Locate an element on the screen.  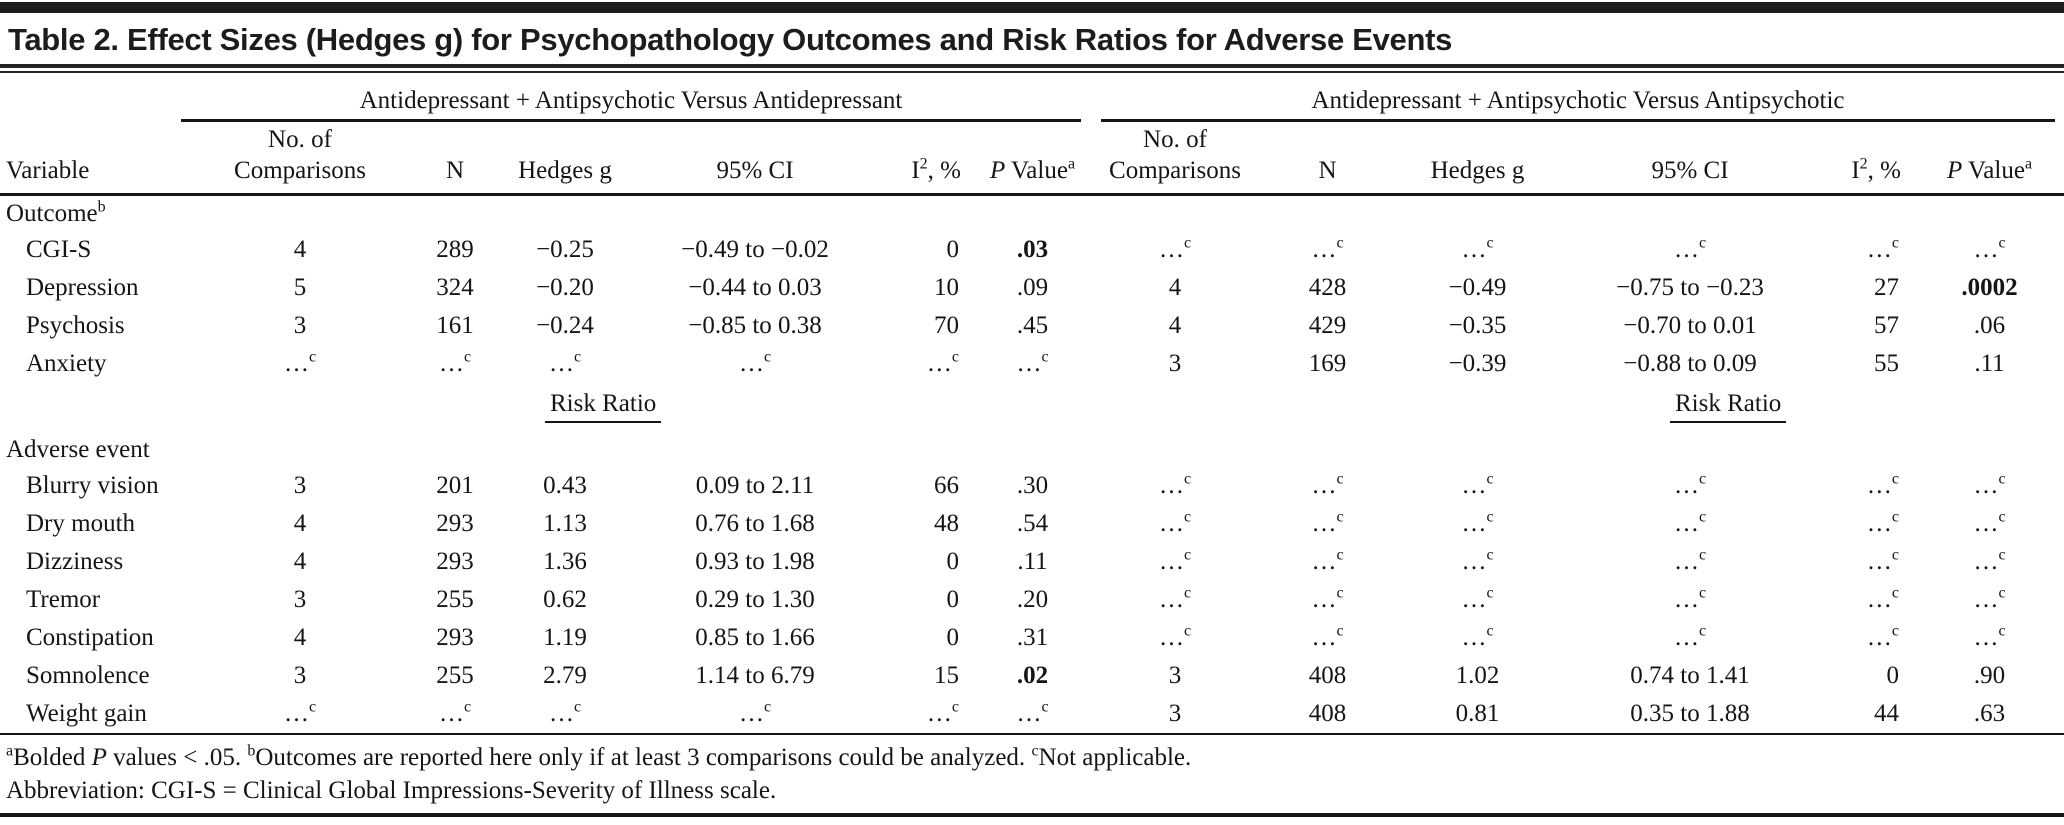
table-cell: 1.19 is located at coordinates (565, 637).